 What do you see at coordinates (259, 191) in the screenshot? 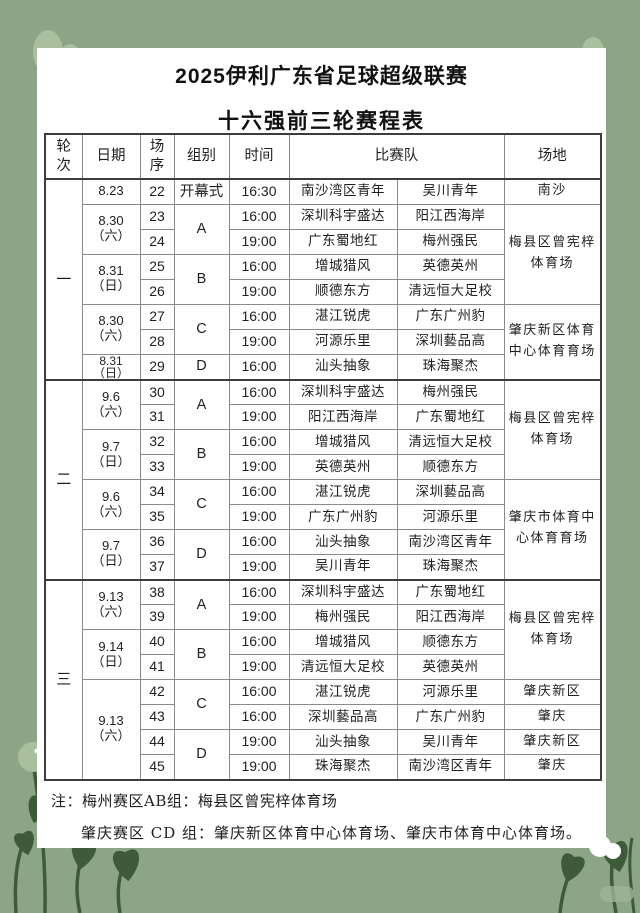
I see `cell-time: 16:30` at bounding box center [259, 191].